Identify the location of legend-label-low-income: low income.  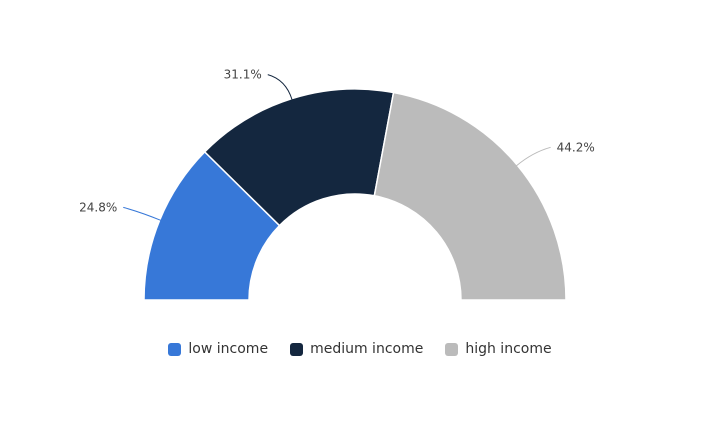
(228, 349).